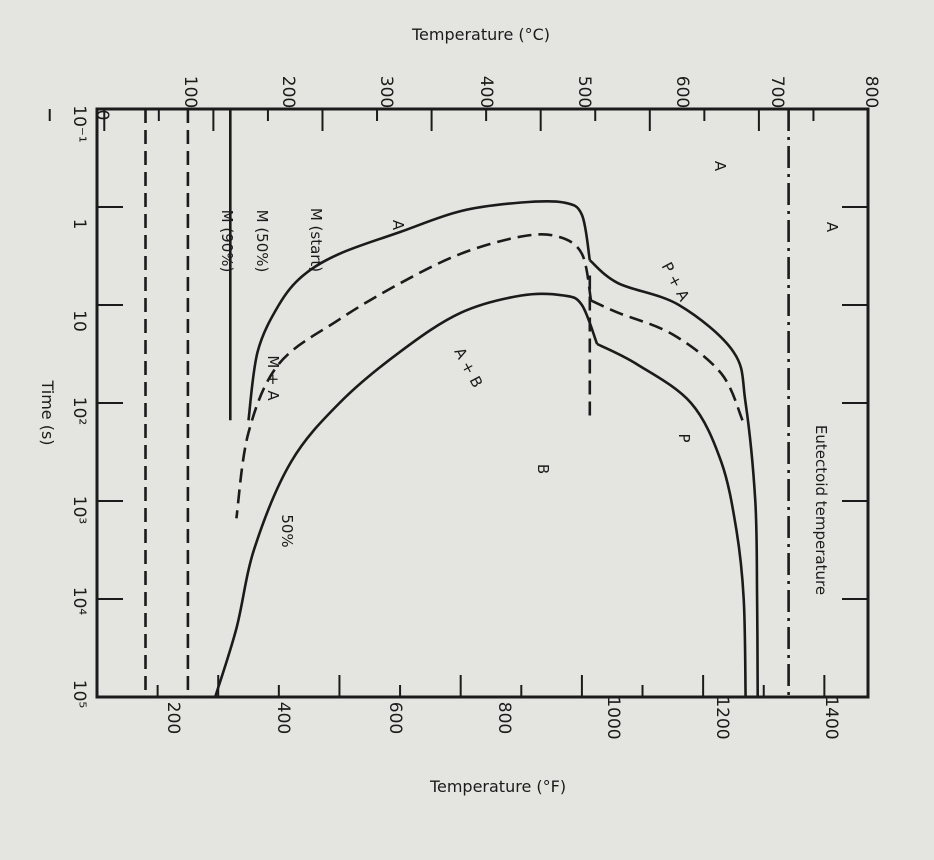 The width and height of the screenshot is (934, 860). What do you see at coordinates (497, 786) in the screenshot?
I see `bottom-axis-title: Temperature (°F)` at bounding box center [497, 786].